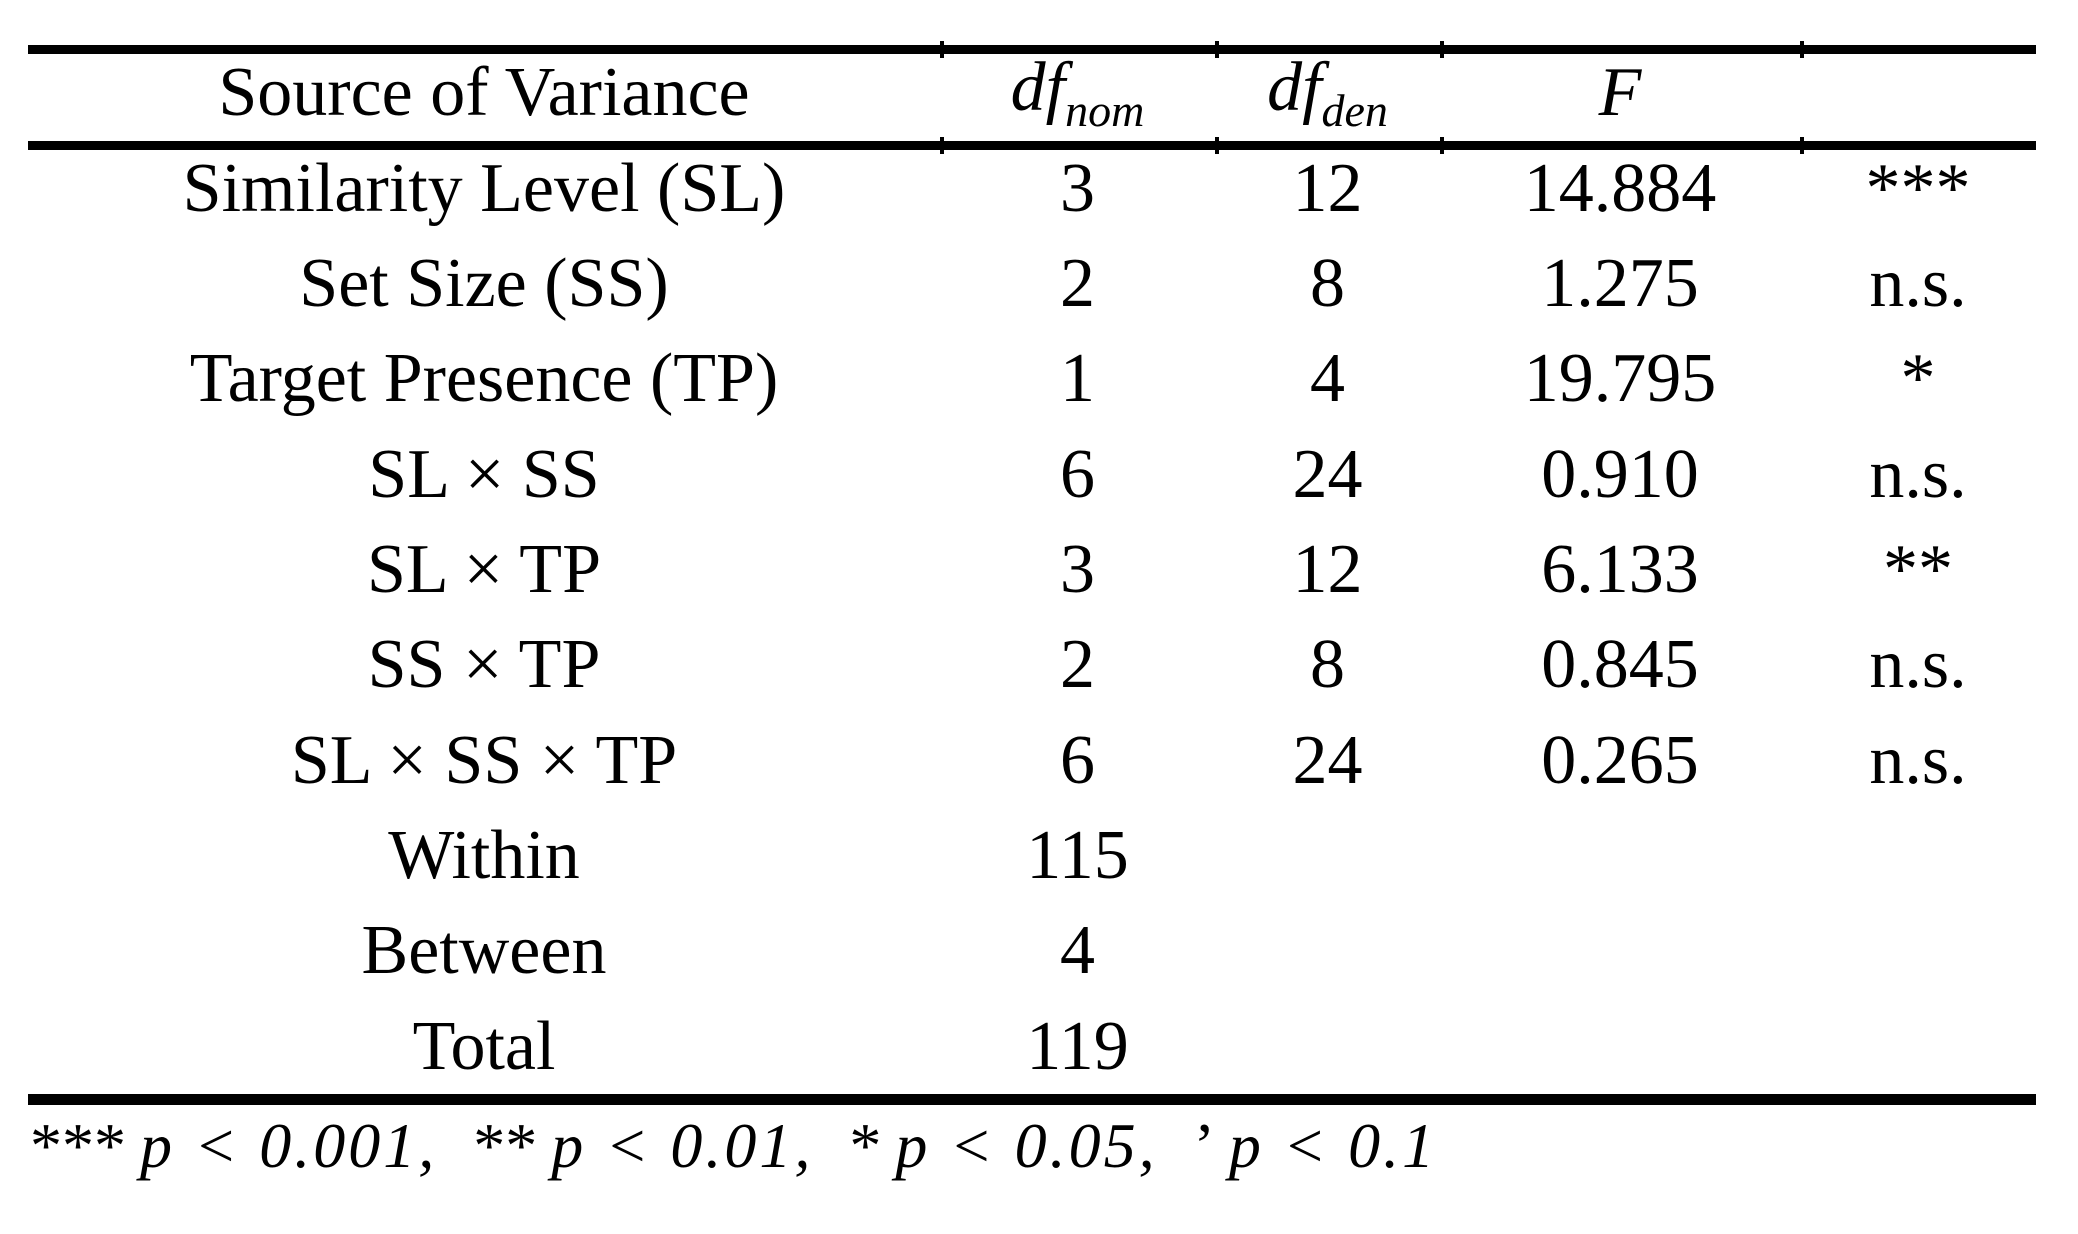  What do you see at coordinates (484, 951) in the screenshot?
I see `cell-source: Between` at bounding box center [484, 951].